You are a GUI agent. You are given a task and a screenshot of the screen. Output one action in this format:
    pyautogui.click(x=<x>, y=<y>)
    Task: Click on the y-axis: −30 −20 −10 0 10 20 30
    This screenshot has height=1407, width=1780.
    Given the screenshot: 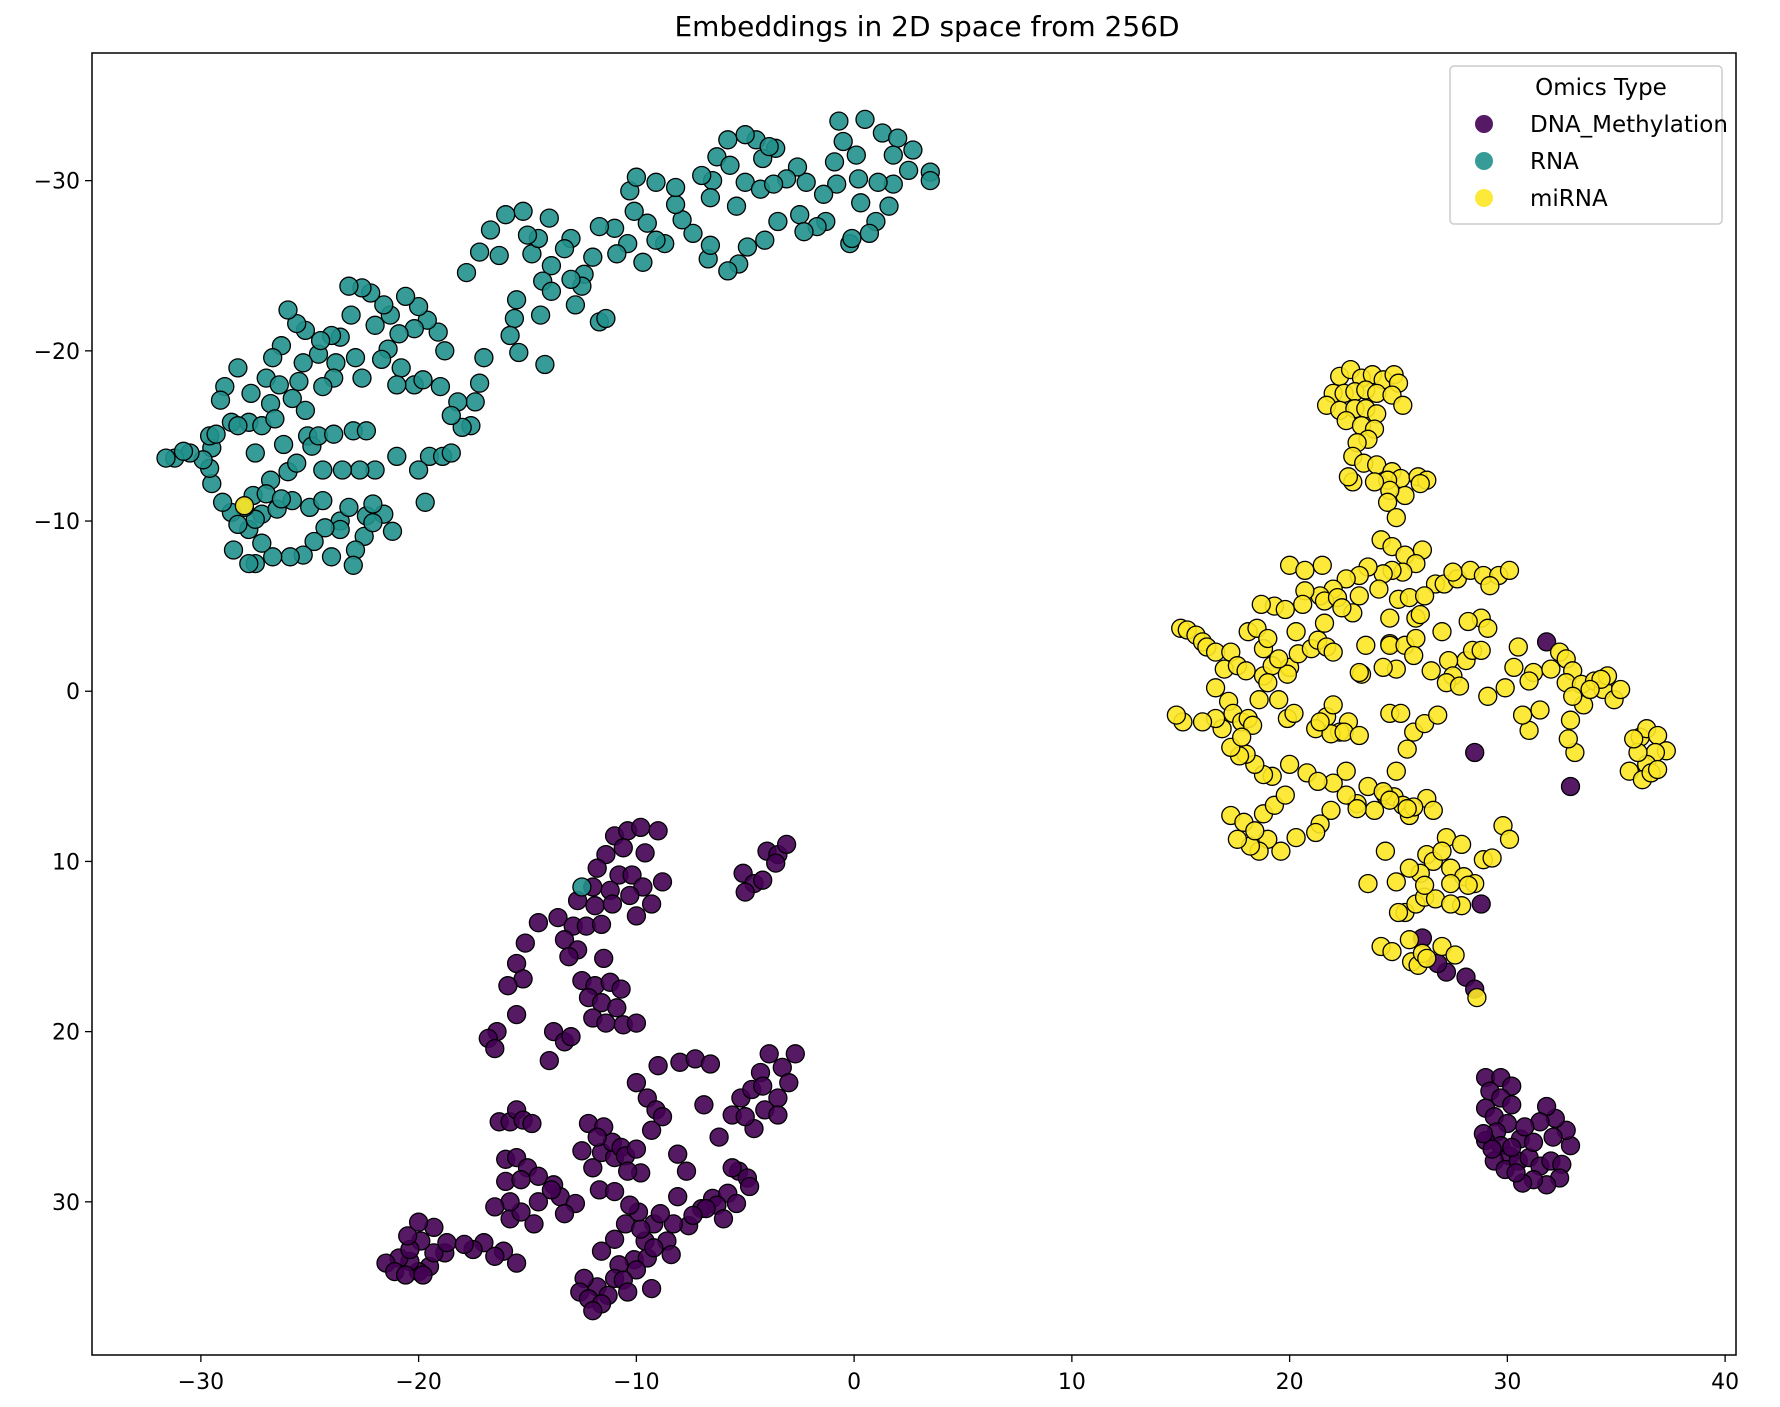 What is the action you would take?
    pyautogui.click(x=63, y=693)
    